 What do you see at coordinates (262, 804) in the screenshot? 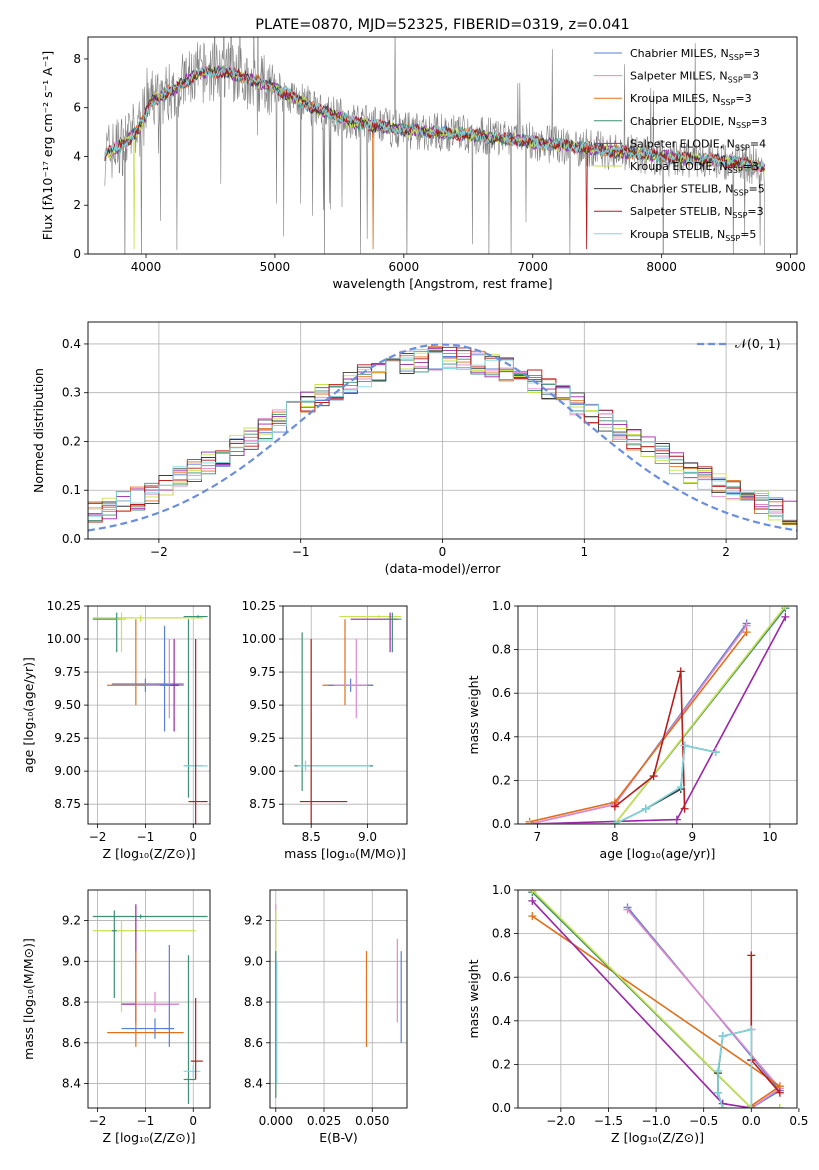
I see `y-tick-label: 8.75` at bounding box center [262, 804].